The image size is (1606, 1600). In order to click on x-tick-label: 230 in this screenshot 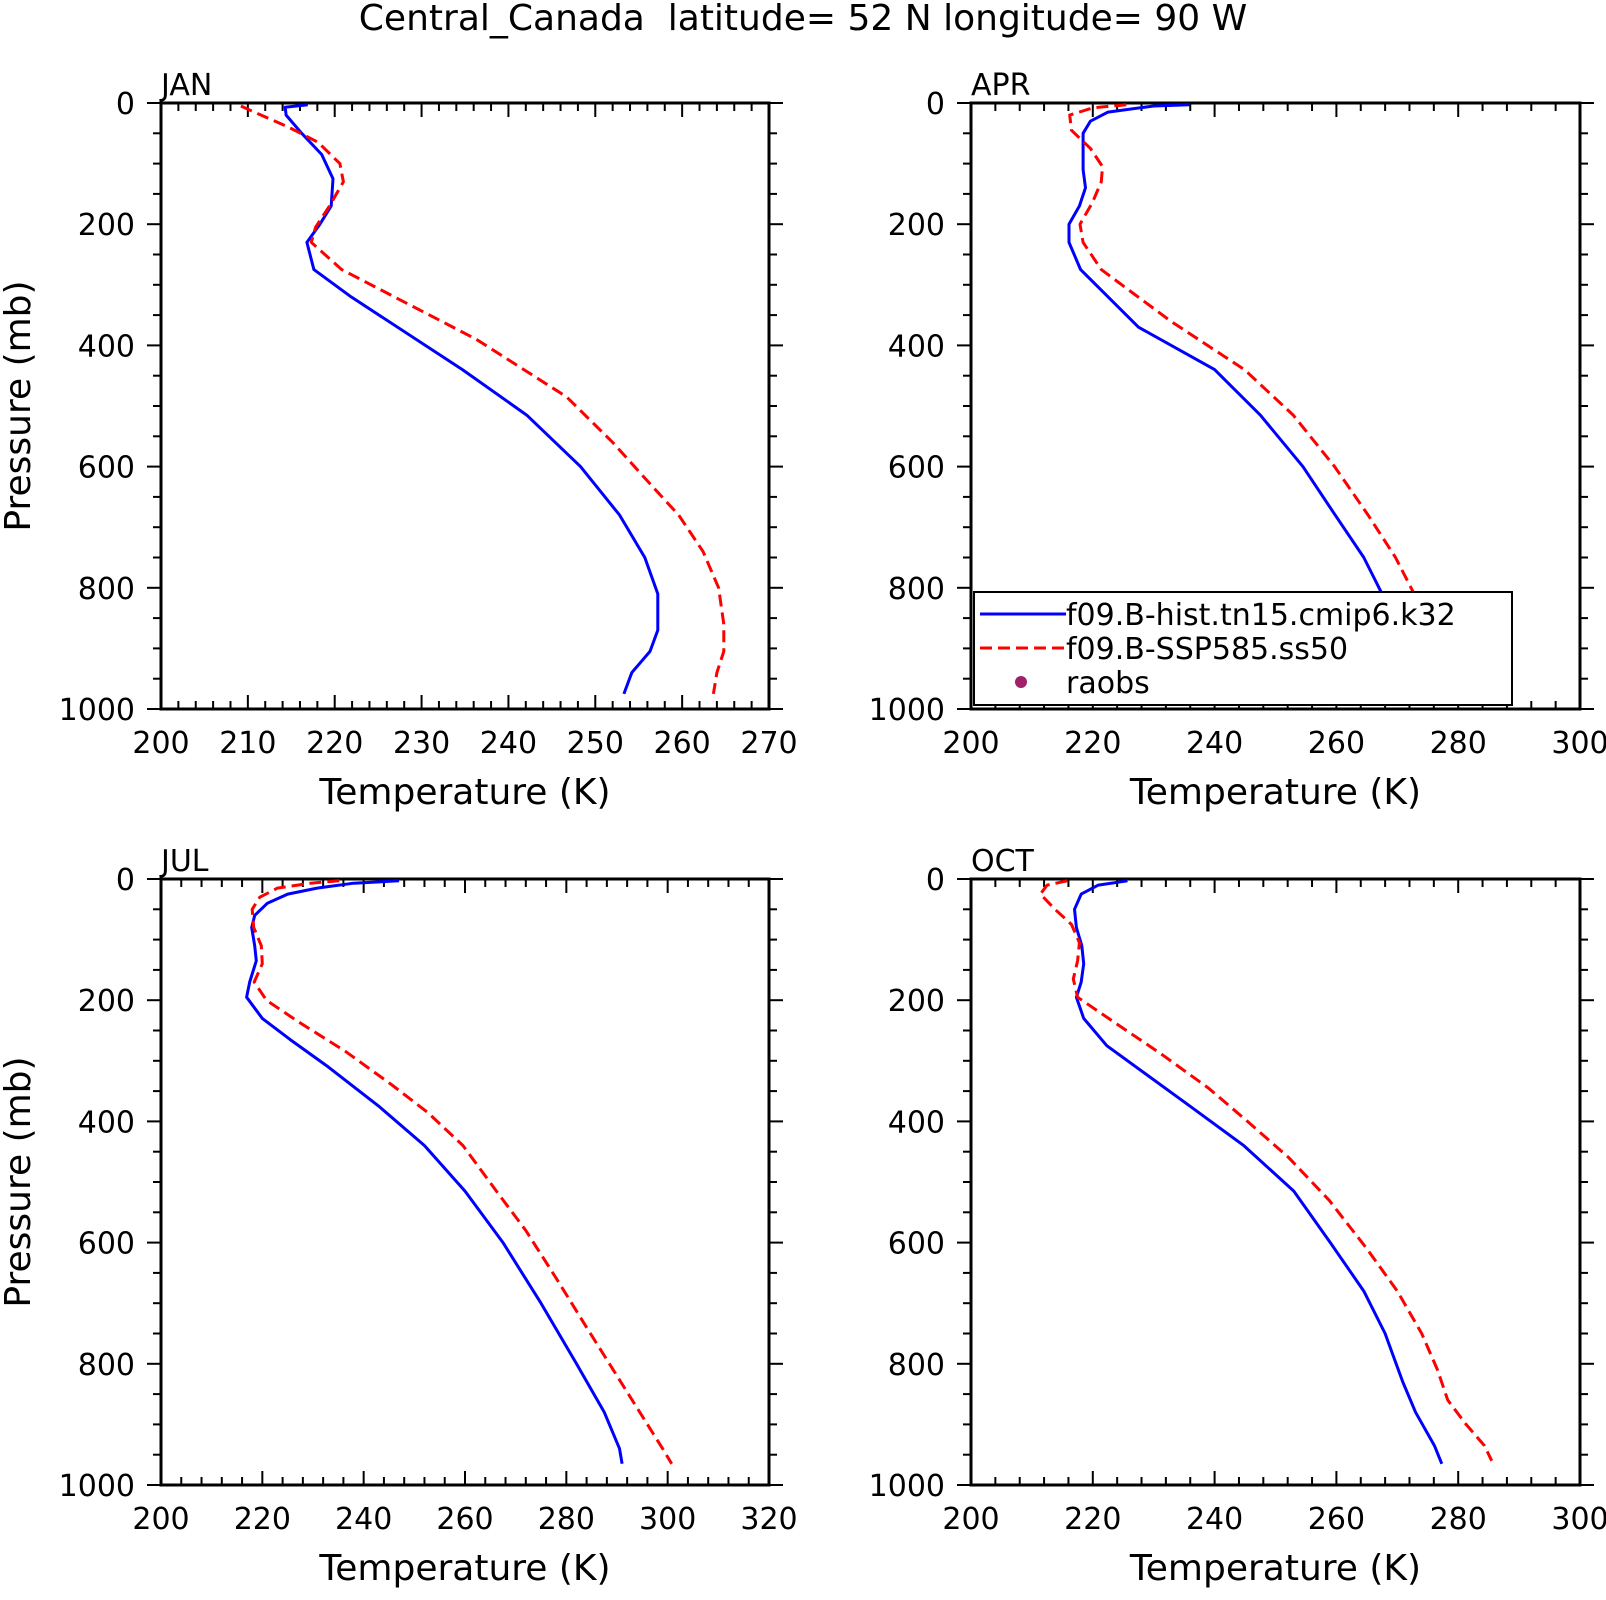, I will do `click(421, 743)`.